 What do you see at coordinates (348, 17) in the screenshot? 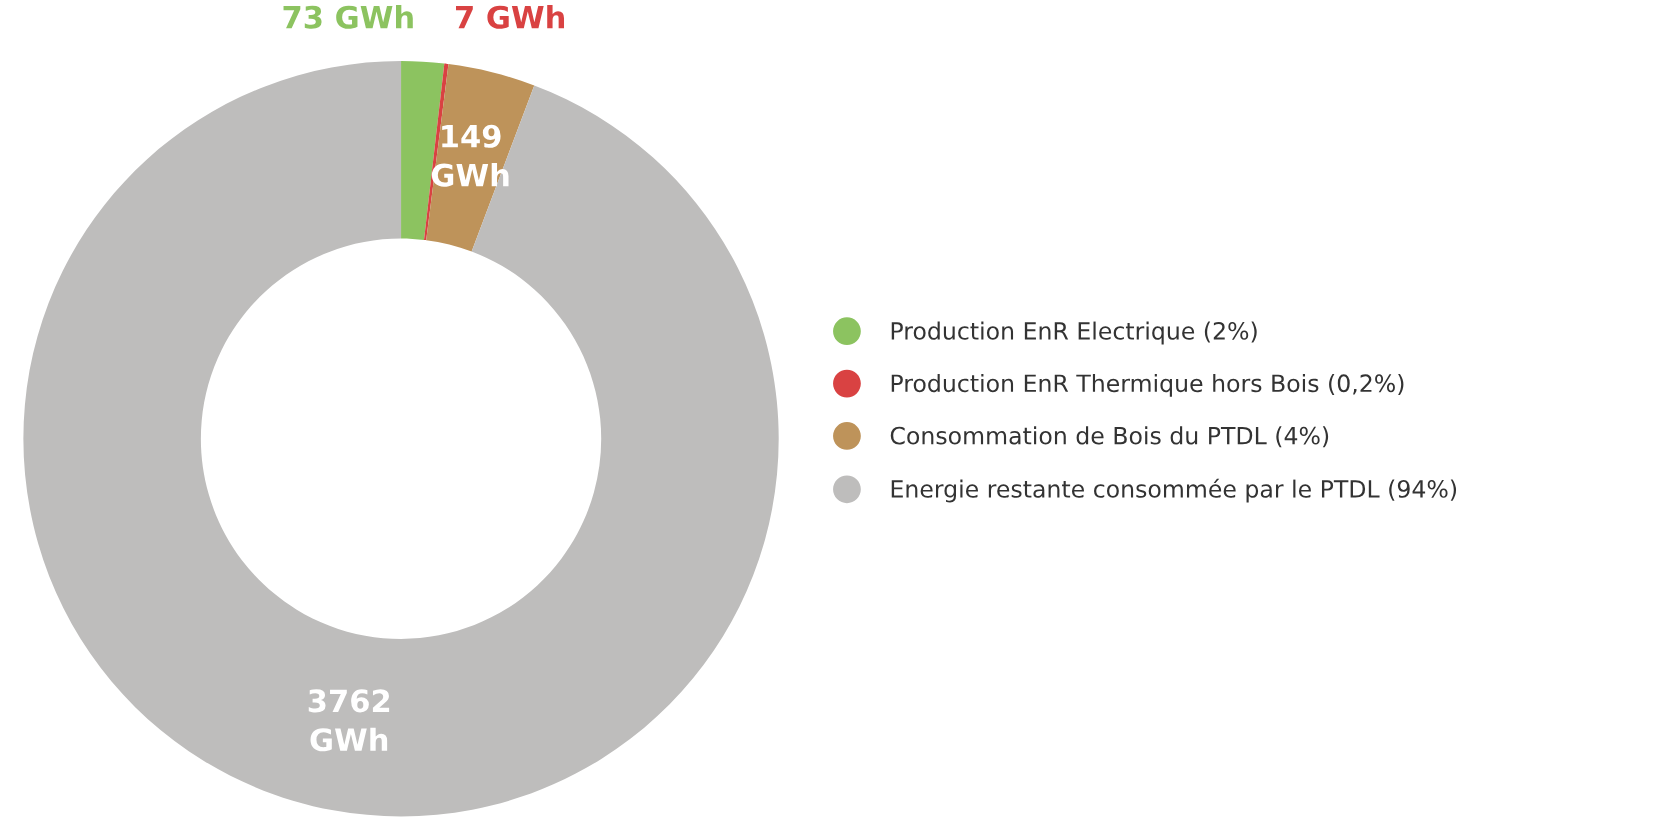
I see `data-label: 73 GWh` at bounding box center [348, 17].